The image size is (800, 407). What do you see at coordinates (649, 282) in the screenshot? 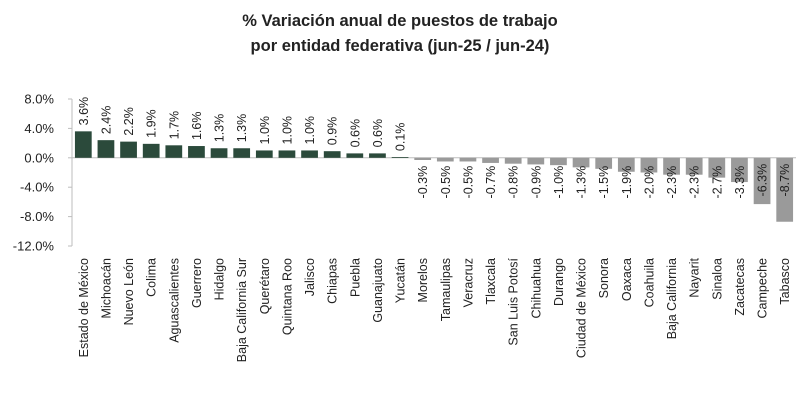
I see `category-label: Coahuila` at bounding box center [649, 282].